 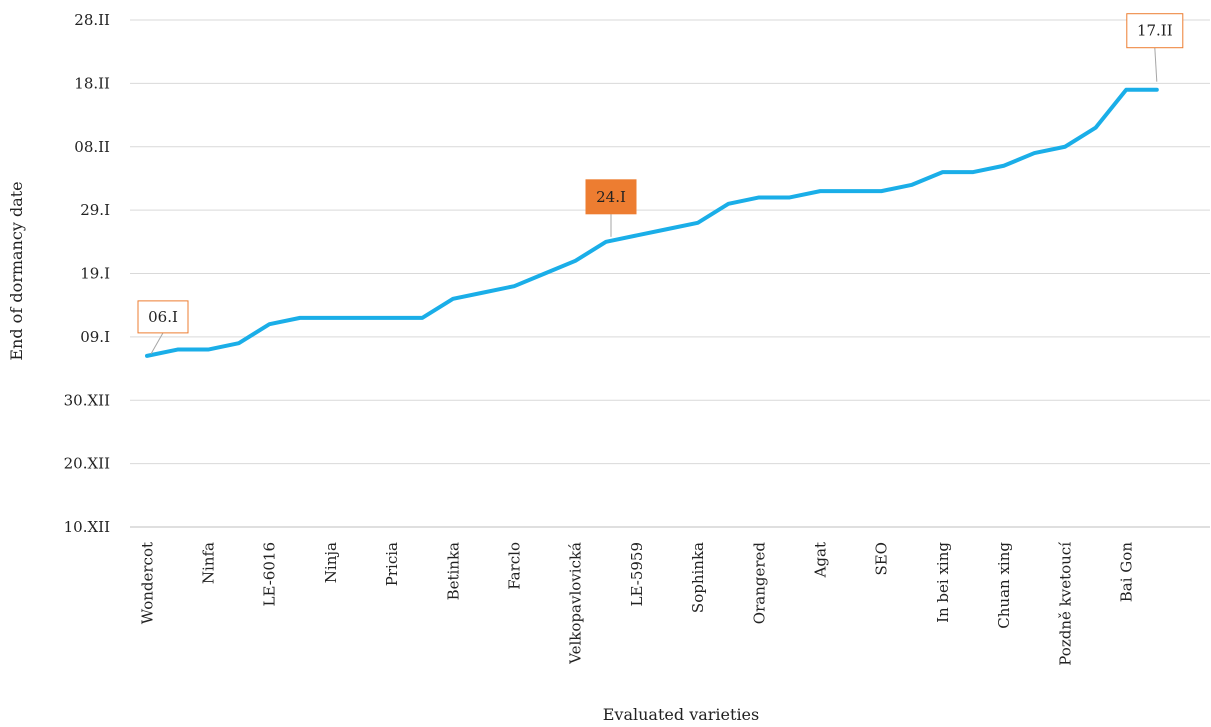 What do you see at coordinates (87, 464) in the screenshot?
I see `y-tick-label: 20.XII` at bounding box center [87, 464].